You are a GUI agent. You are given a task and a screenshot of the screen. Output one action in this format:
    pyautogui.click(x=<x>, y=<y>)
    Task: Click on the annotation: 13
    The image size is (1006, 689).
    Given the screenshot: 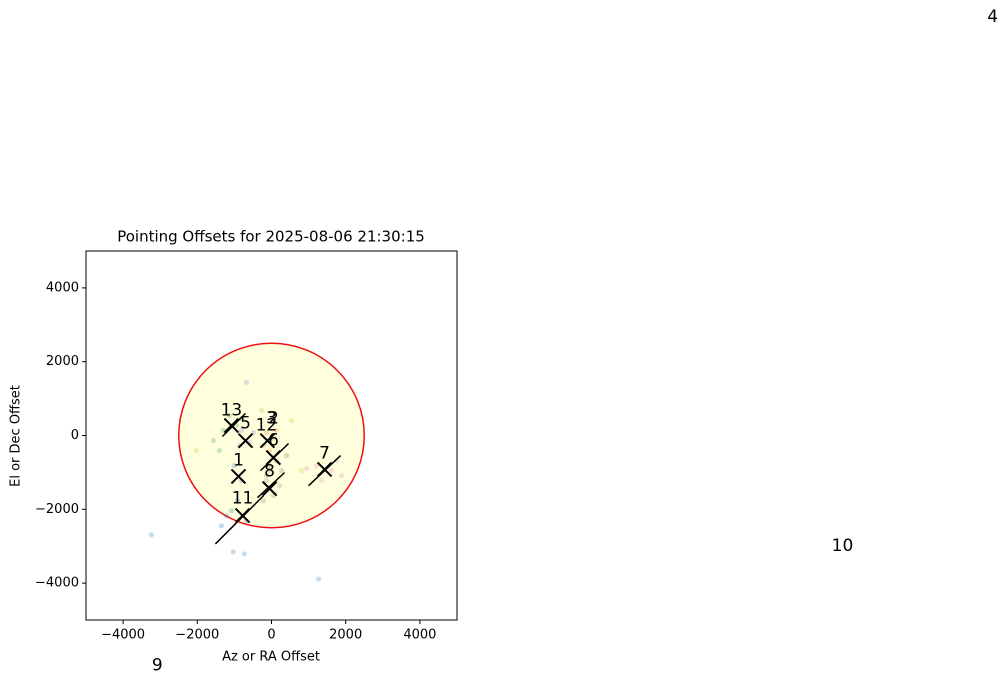 What is the action you would take?
    pyautogui.click(x=232, y=410)
    